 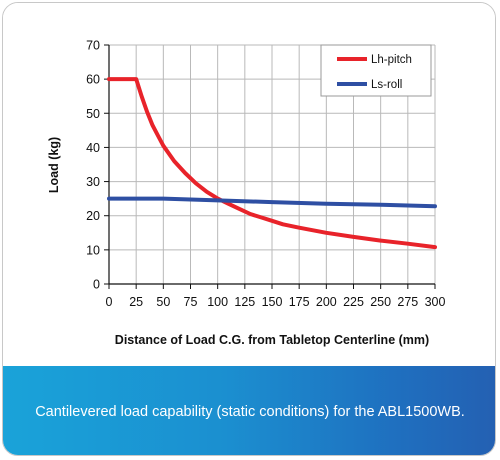 I want to click on legend: Lh-pitch Ls-roll, so click(x=376, y=70).